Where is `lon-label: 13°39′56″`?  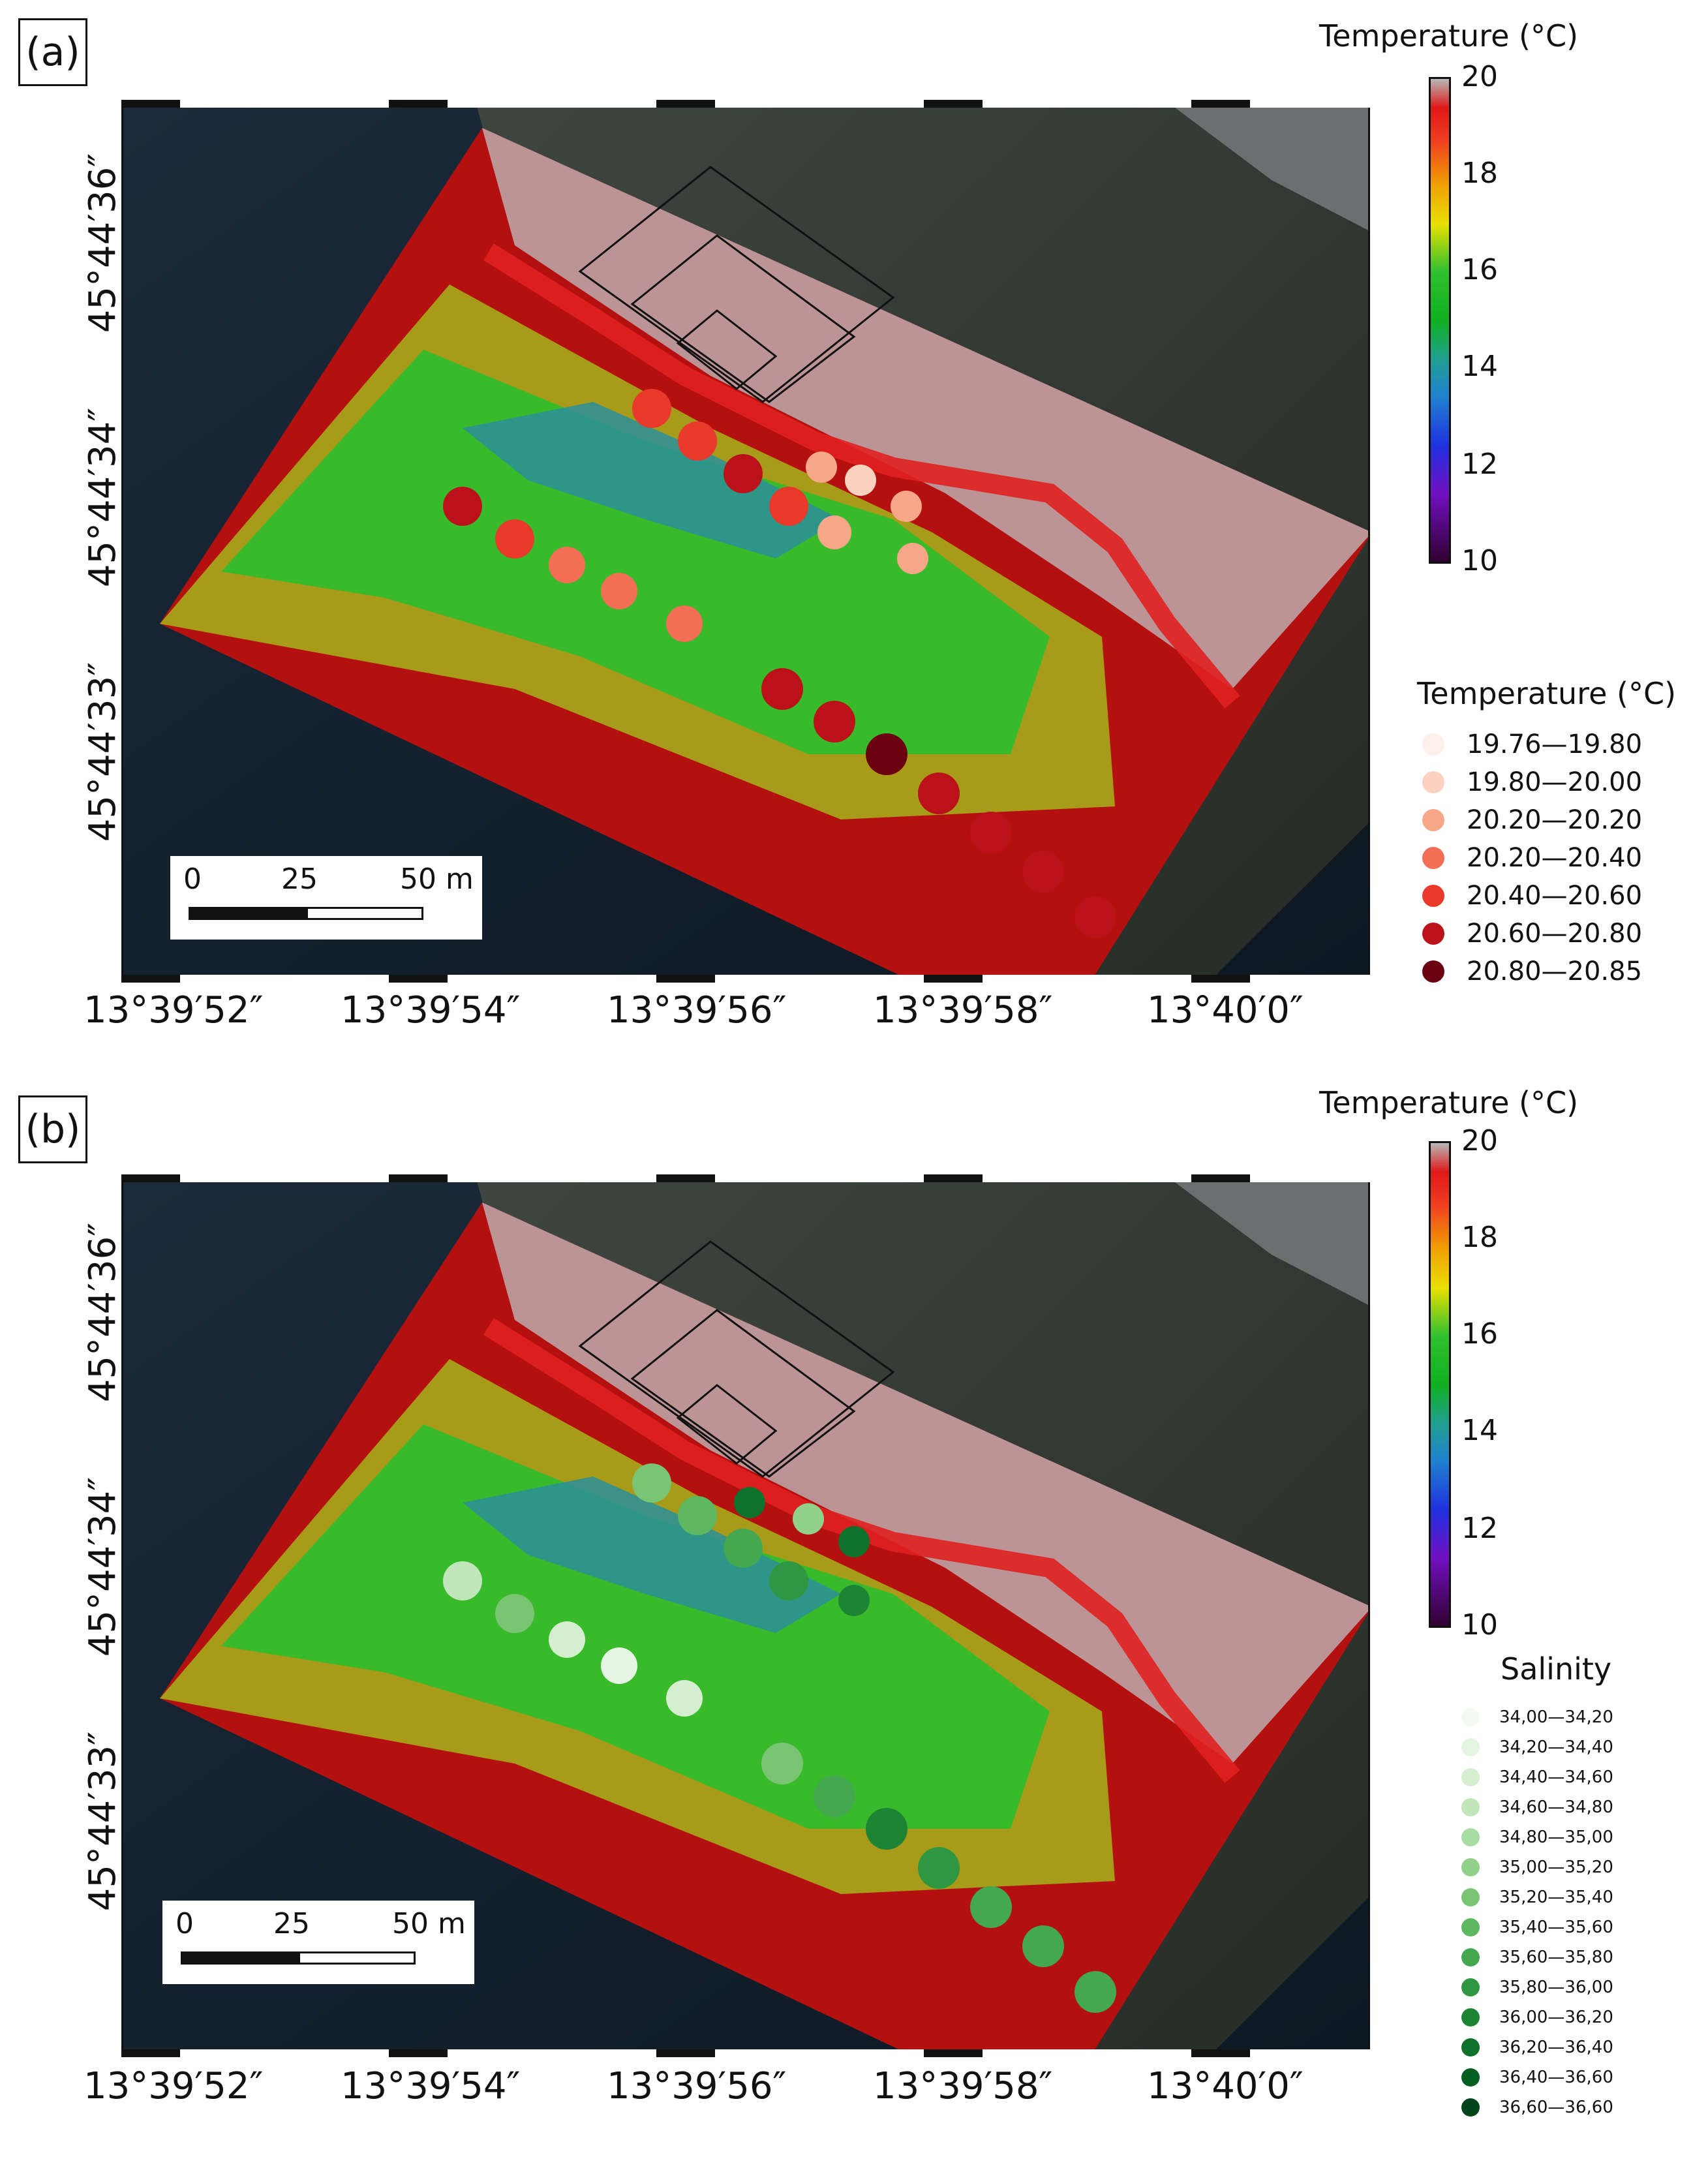
lon-label: 13°39′56″ is located at coordinates (697, 2086).